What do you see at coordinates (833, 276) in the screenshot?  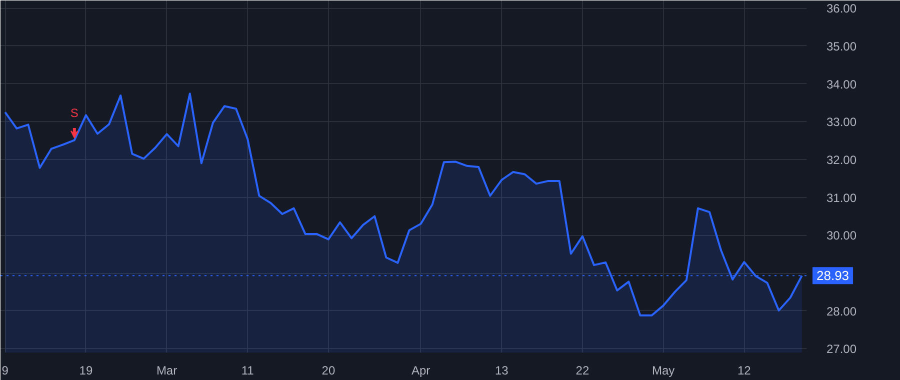 I see `ref-line-label: 28.93` at bounding box center [833, 276].